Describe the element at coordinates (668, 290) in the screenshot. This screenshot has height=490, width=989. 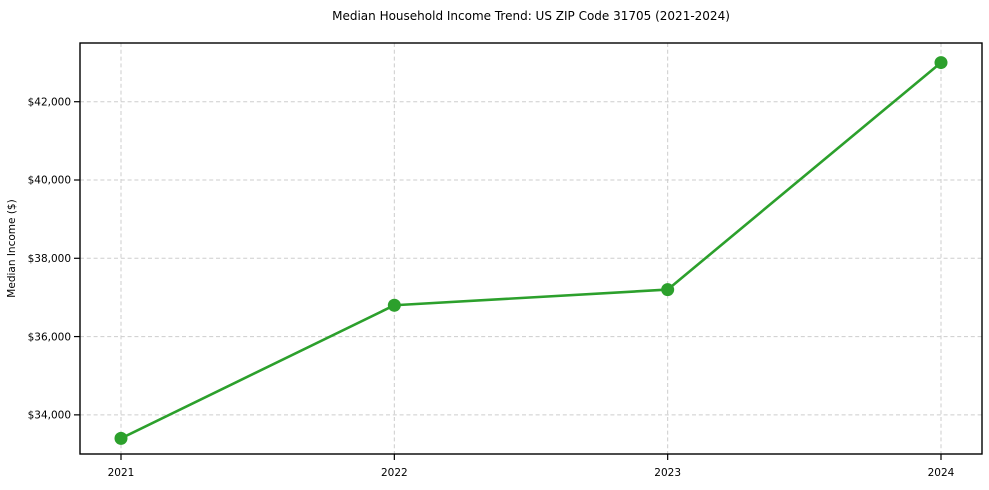
I see `data-point-2023` at that location.